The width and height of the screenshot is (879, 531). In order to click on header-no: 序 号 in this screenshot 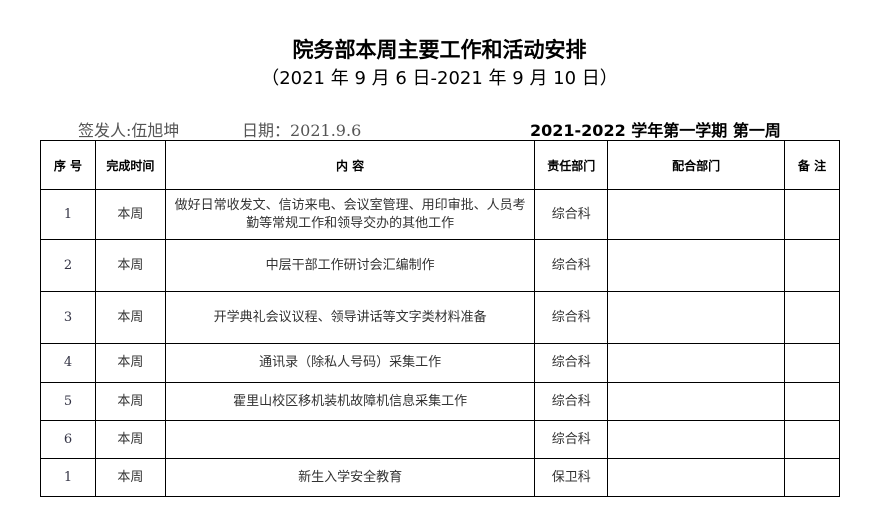, I will do `click(68, 165)`.